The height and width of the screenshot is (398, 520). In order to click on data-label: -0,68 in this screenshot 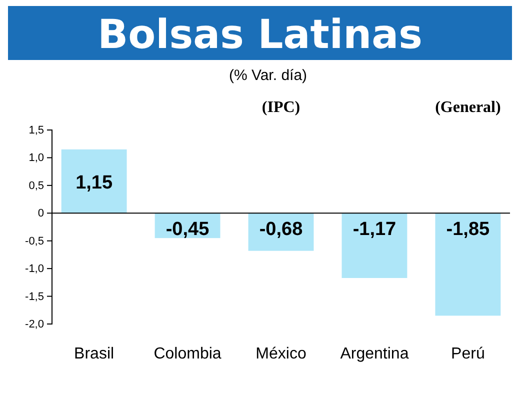, I will do `click(281, 229)`.